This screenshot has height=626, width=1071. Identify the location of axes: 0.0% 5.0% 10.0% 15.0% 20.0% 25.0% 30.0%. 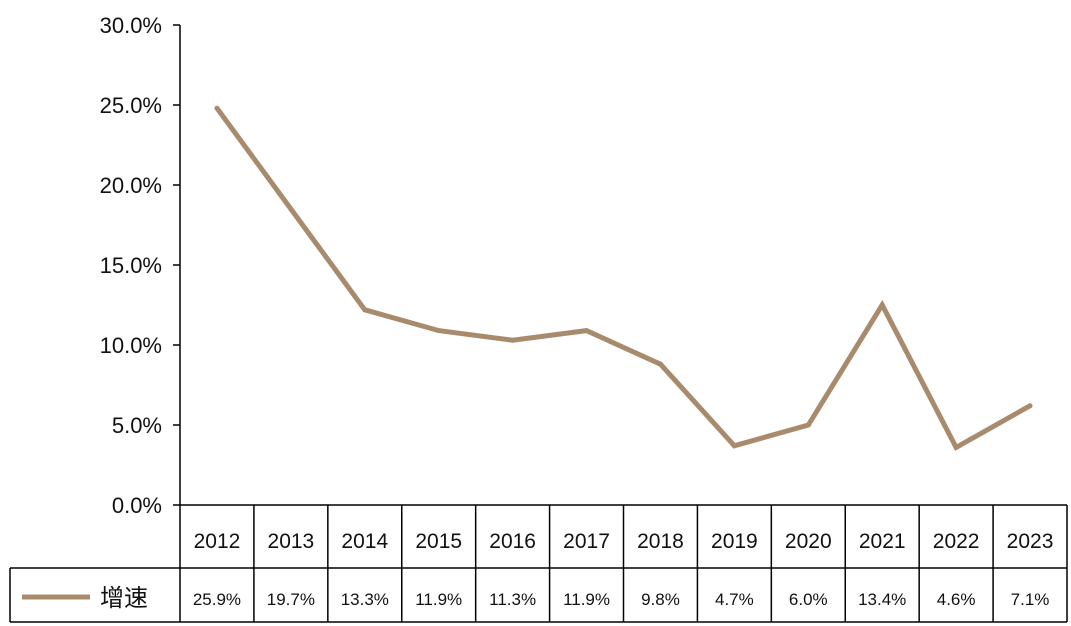
(140, 265).